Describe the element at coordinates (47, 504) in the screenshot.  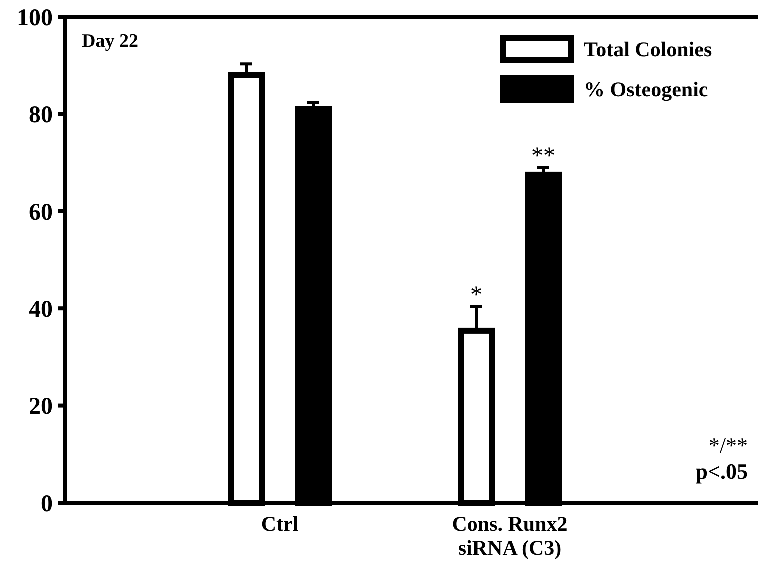
I see `y-tick-label: 0` at that location.